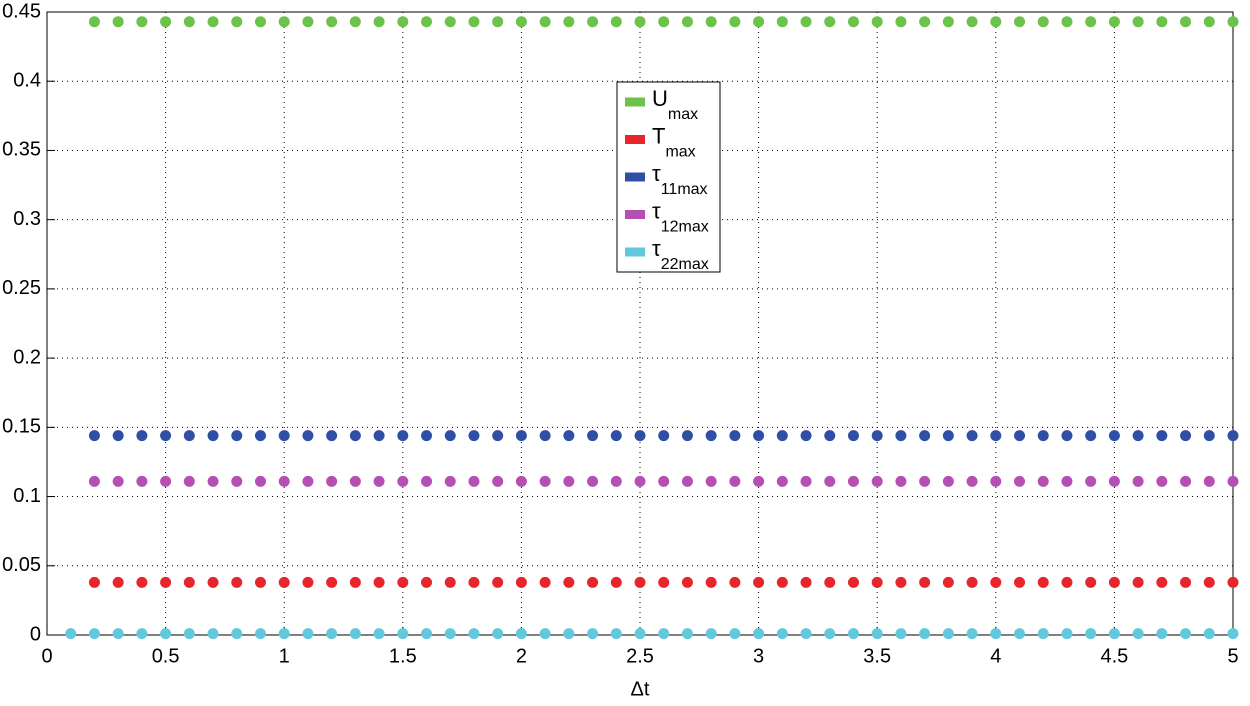 Image resolution: width=1250 pixels, height=706 pixels. I want to click on y-tick-label: 0.05, so click(21, 565).